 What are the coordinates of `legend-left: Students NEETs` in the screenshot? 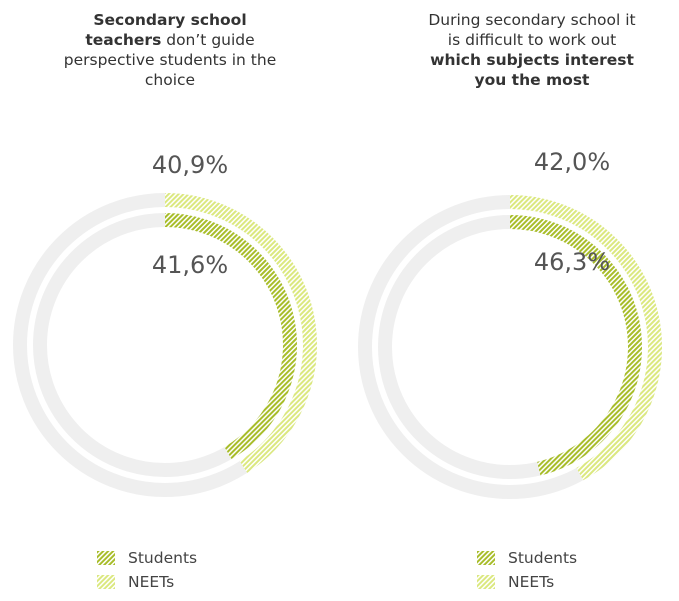 It's located at (147, 570).